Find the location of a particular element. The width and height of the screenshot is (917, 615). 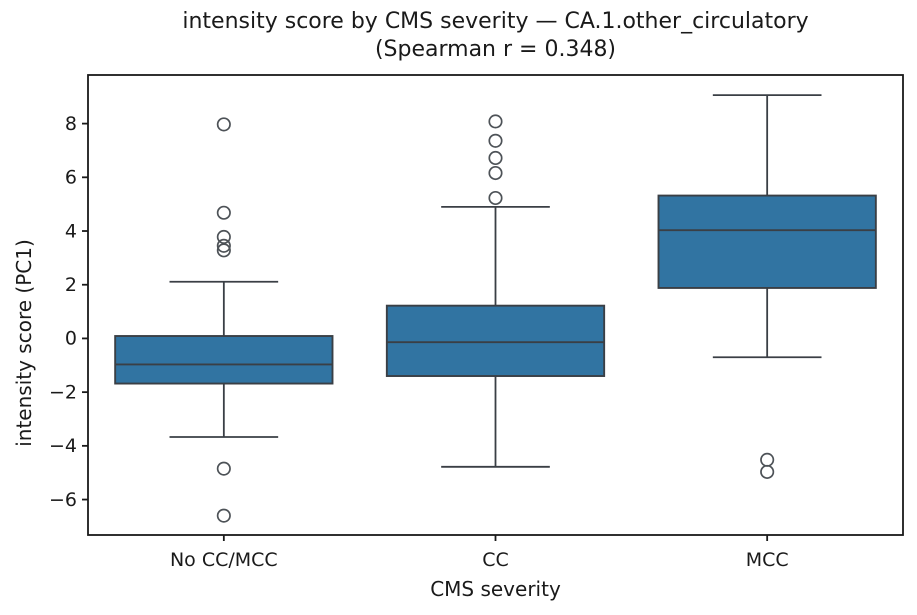

y-tick-label: −6 is located at coordinates (63, 500).